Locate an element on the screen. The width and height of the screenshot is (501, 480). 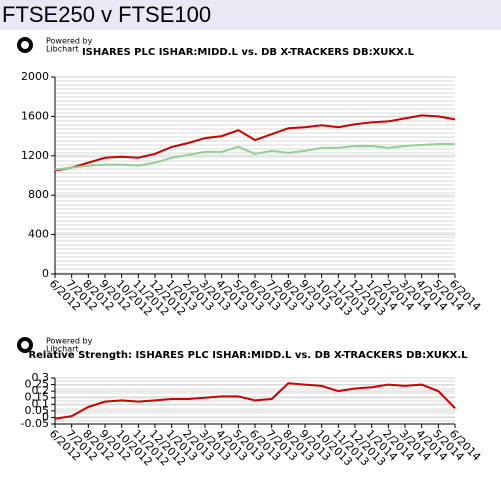
y-tick-label: 0.3 is located at coordinates (41, 377).